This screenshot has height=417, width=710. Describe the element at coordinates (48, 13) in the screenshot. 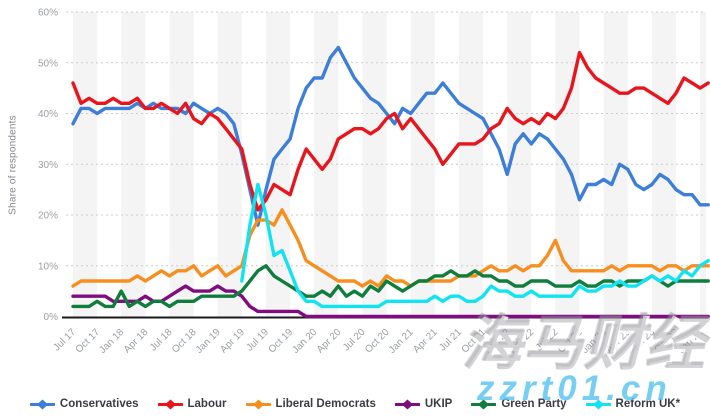

I see `y-tick-label: 60%` at that location.